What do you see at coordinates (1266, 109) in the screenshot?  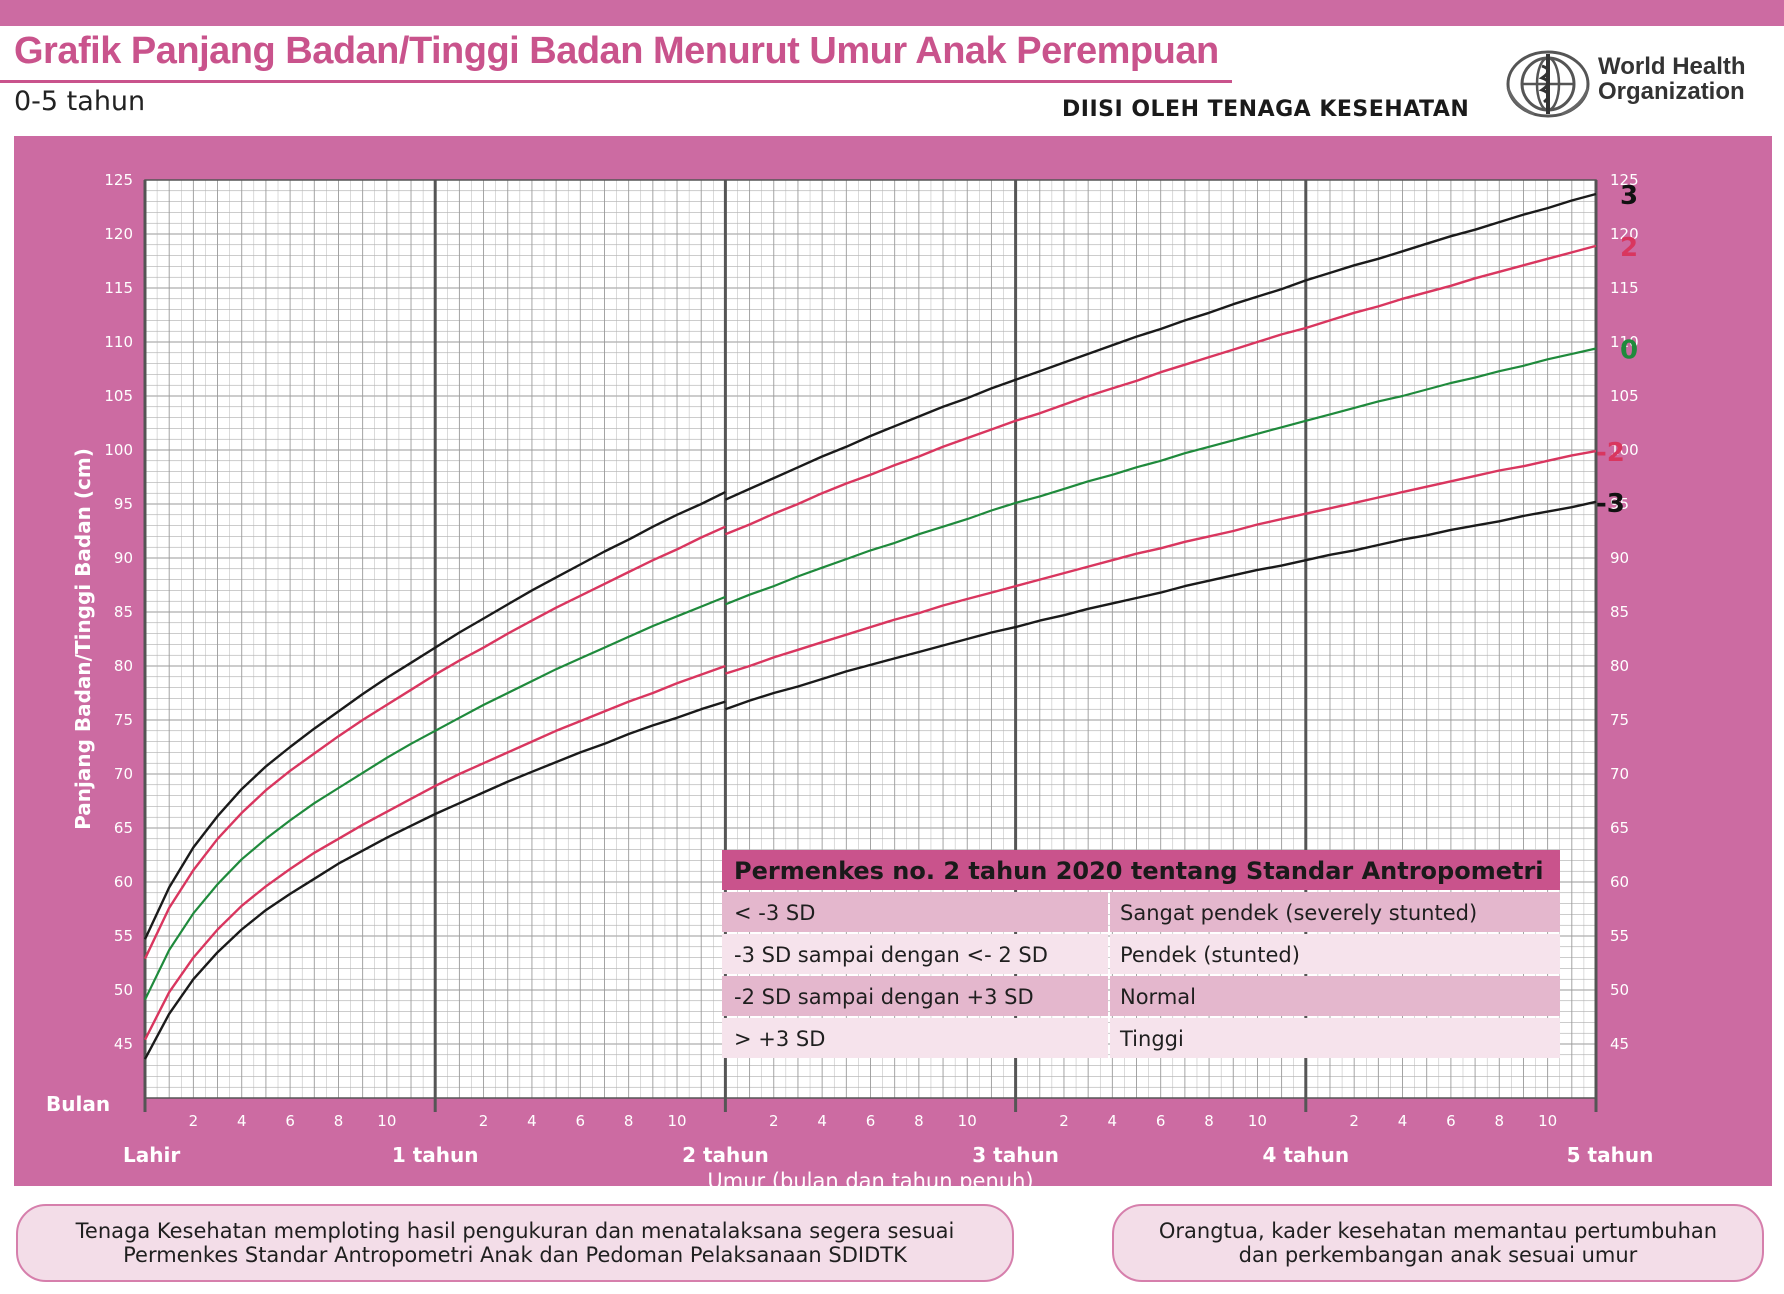 I see `filled-by-note: DIISI OLEH TENAGA KESEHATAN` at bounding box center [1266, 109].